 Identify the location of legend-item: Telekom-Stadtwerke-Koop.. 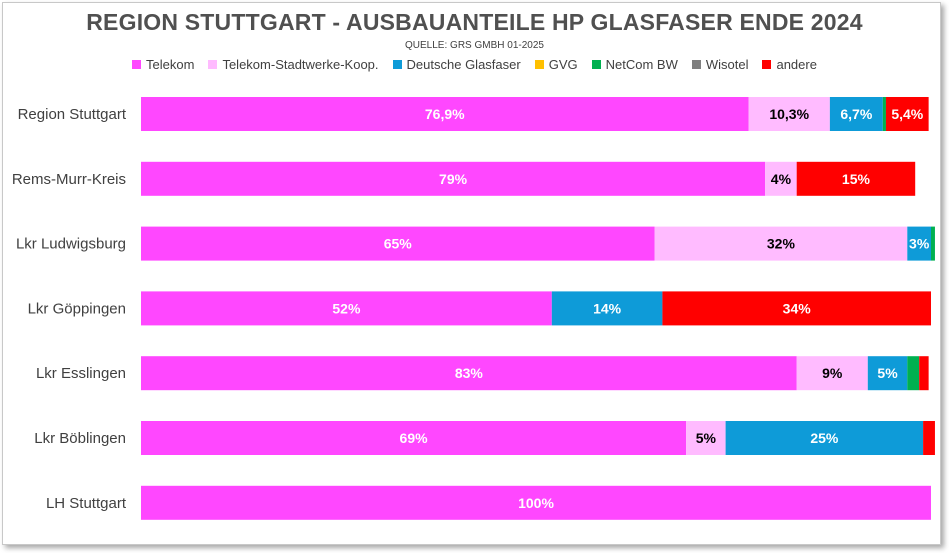
(293, 64).